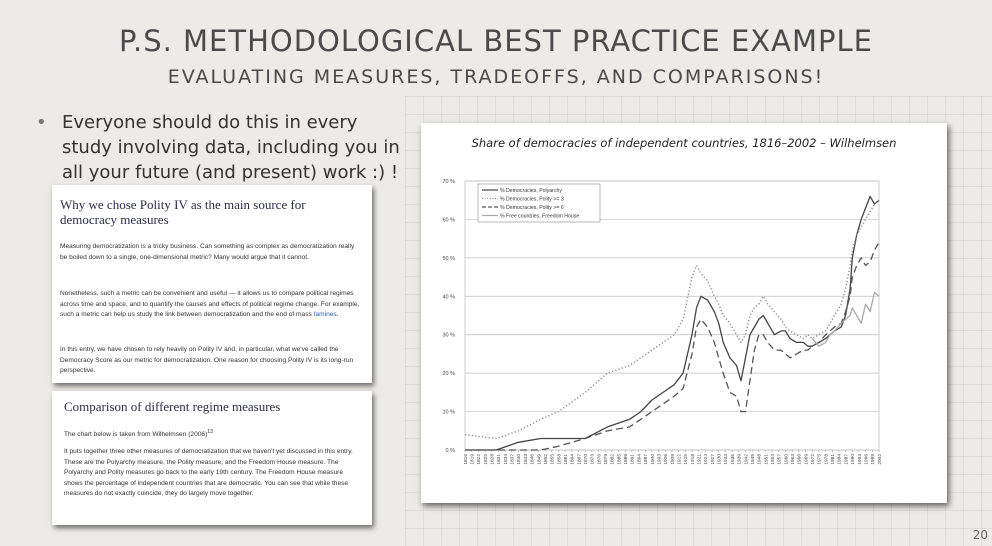 Image resolution: width=992 pixels, height=546 pixels. Describe the element at coordinates (806, 459) in the screenshot. I see `x-tick-label: 1969` at that location.